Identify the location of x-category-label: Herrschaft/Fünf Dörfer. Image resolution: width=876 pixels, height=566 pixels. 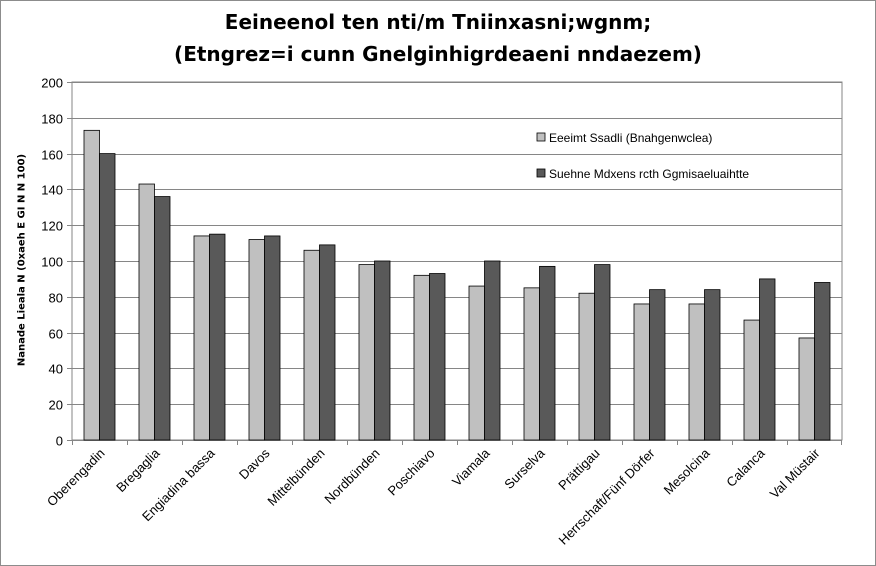
(607, 496).